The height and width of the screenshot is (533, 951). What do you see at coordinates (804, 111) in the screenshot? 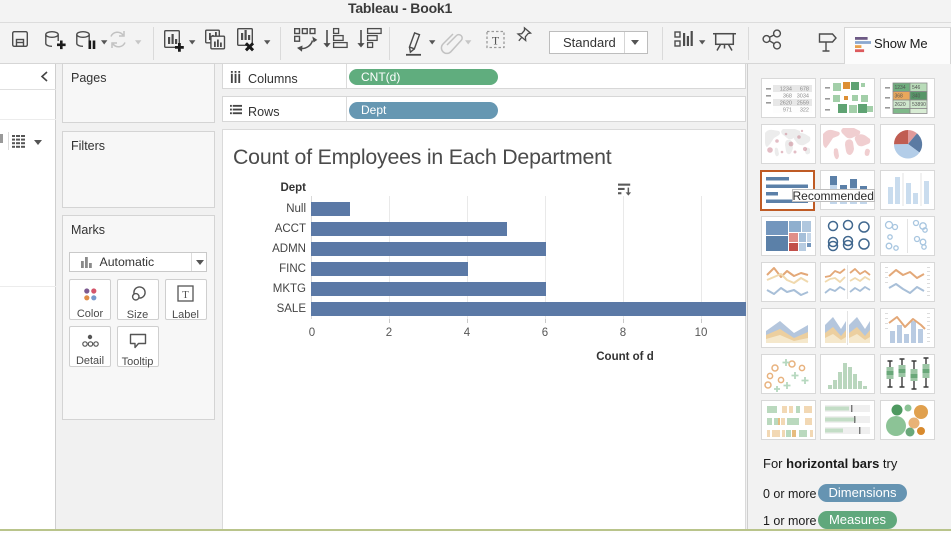
I see `svg-text: 322` at bounding box center [804, 111].